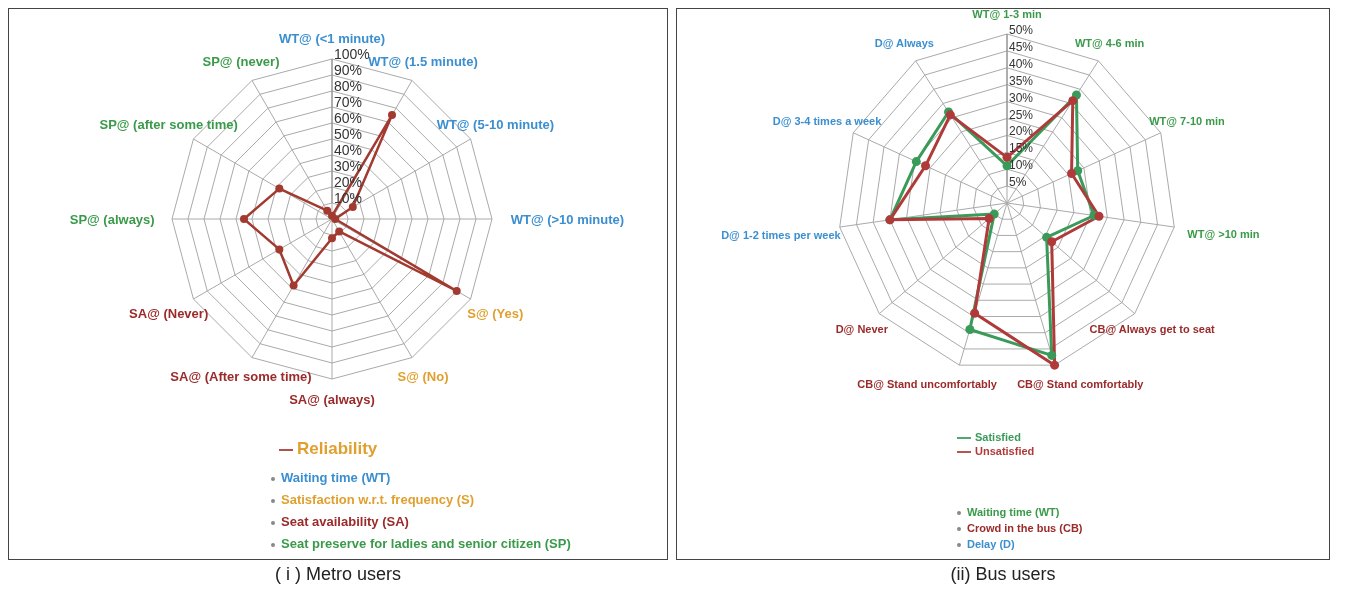  Describe the element at coordinates (827, 120) in the screenshot. I see `spoke-label: D@ 3-4 times a week` at that location.